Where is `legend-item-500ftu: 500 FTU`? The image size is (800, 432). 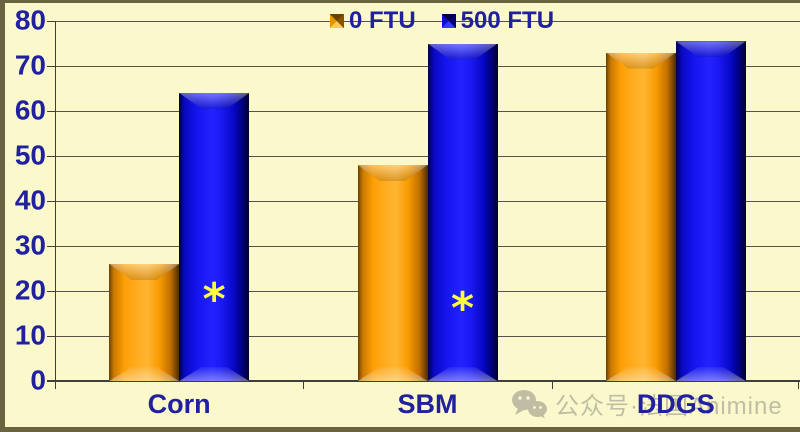
legend-item-500ftu: 500 FTU is located at coordinates (498, 21).